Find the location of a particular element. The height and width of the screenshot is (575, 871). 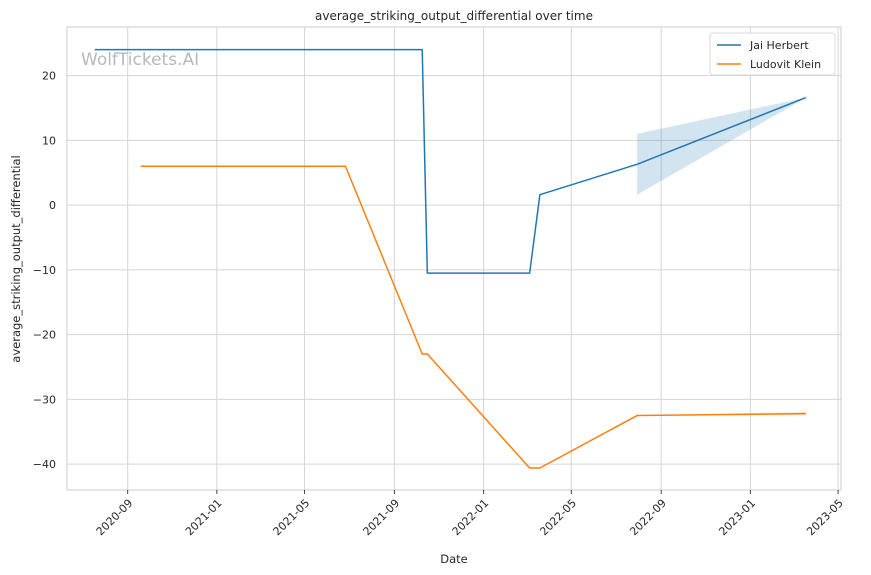

legend-label-0: Jai Herbert is located at coordinates (779, 45).